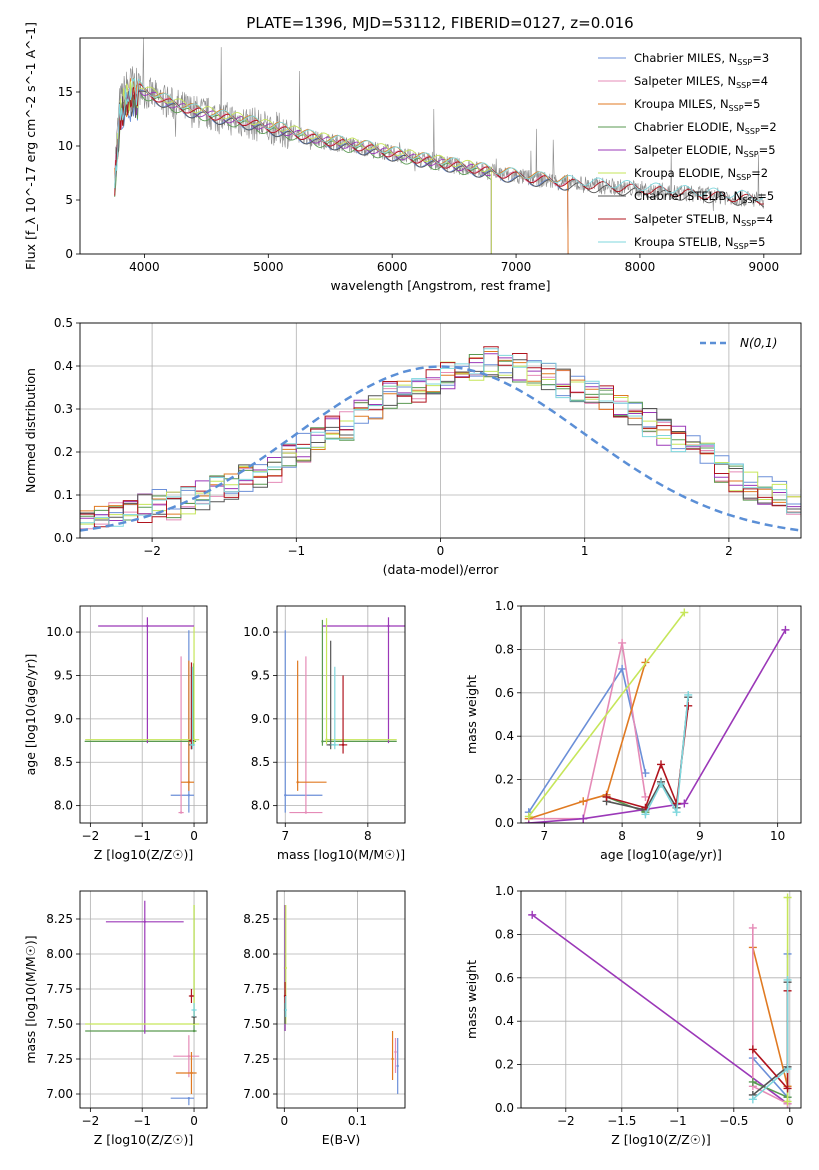 The image size is (819, 1170). I want to click on panel-age-vs-mass: 7 8 8.0 8.5 9.0 9.5 10.0 mass [log10(M/M☉)], so click(324, 733).